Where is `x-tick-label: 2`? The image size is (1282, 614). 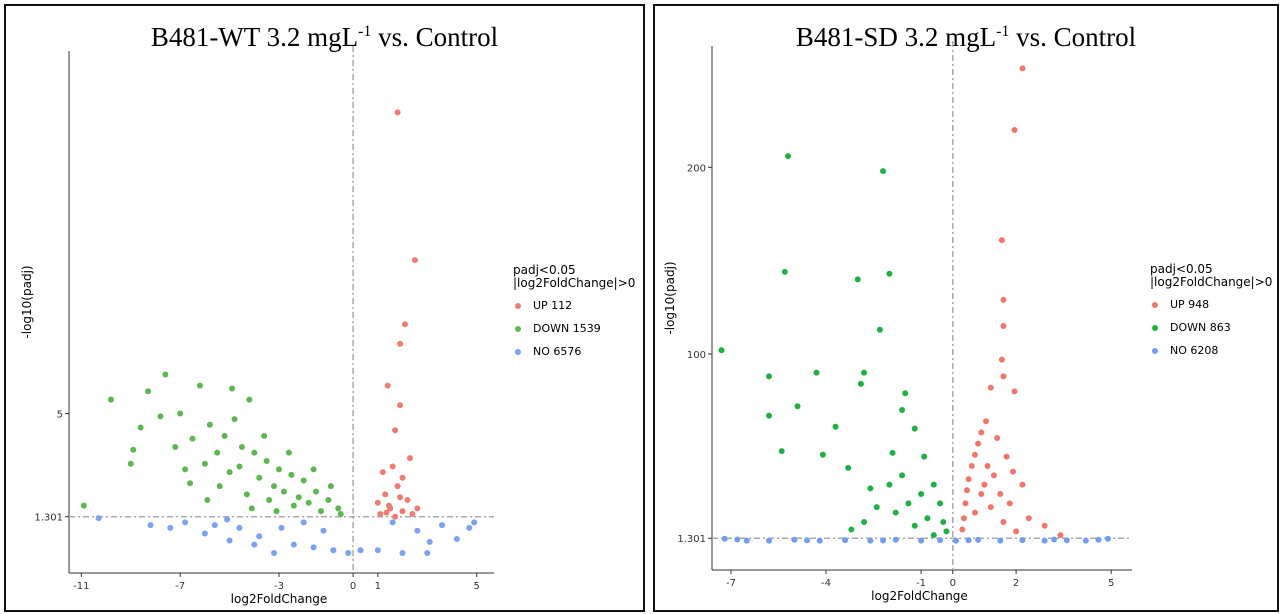 x-tick-label: 2 is located at coordinates (1016, 583).